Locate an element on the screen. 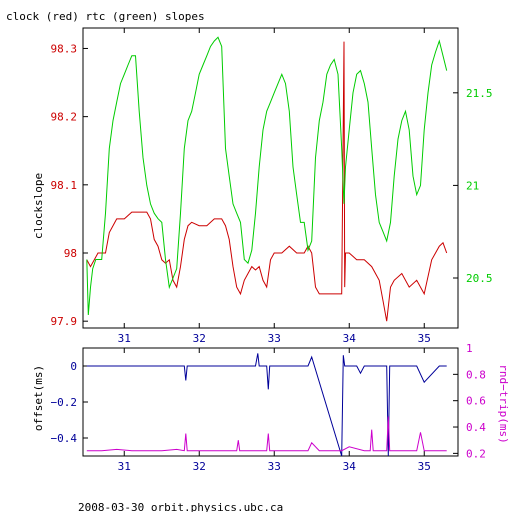  top-left-tick-label: 98 is located at coordinates (70, 253).